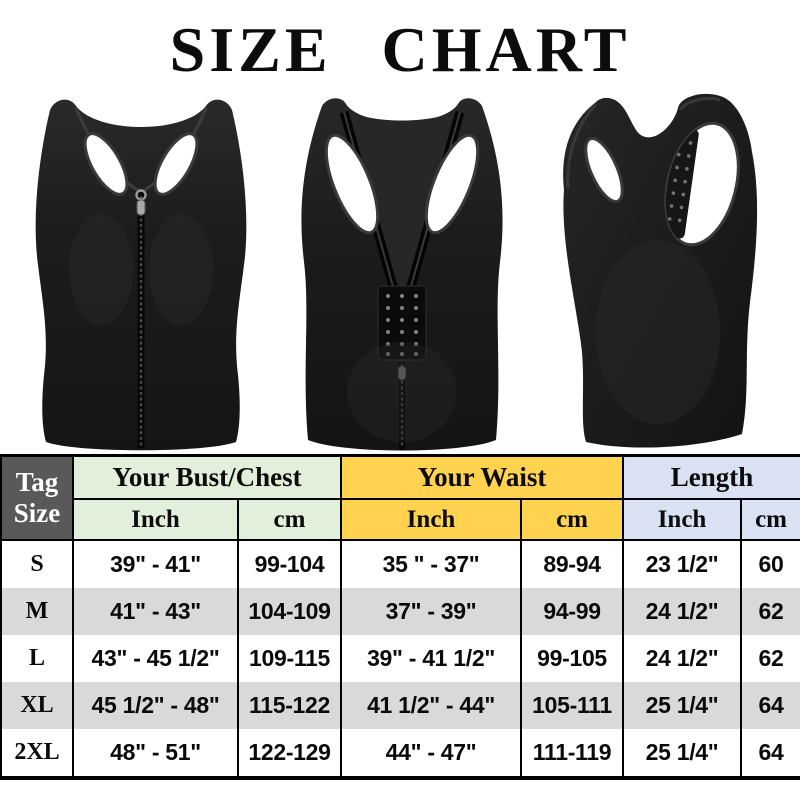 The image size is (800, 800). I want to click on subheader-waist-inch: Inch, so click(431, 520).